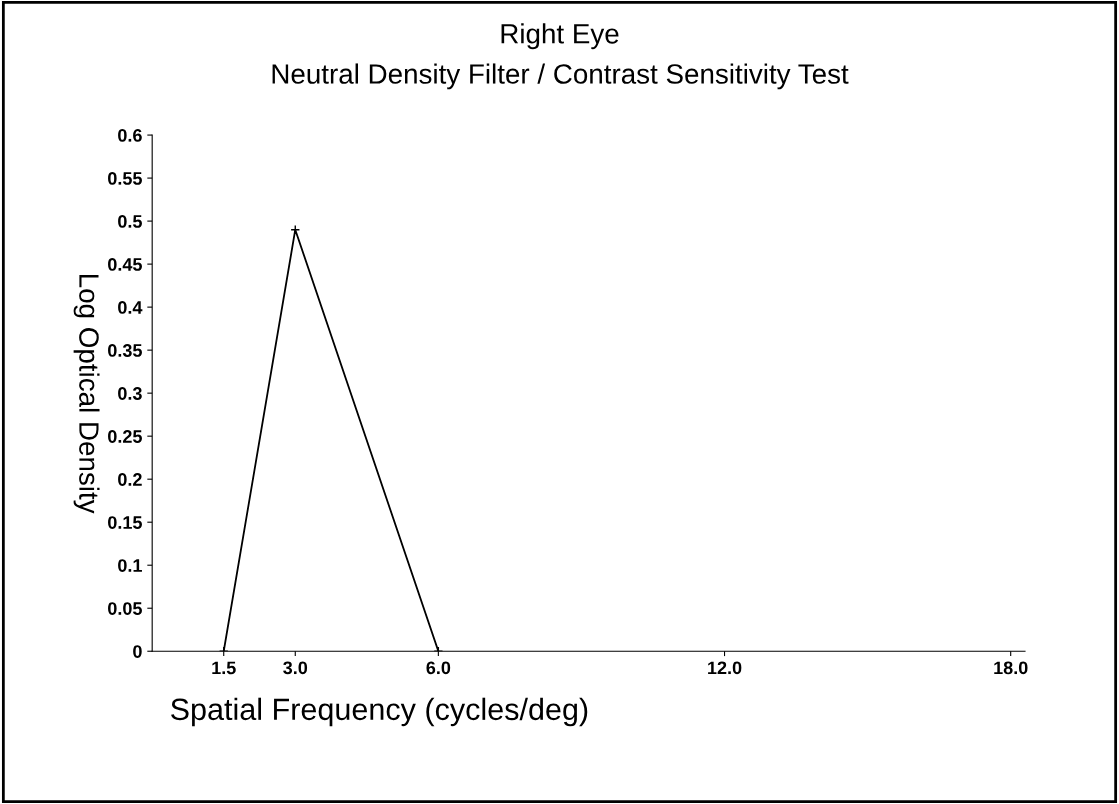  I want to click on y-tick-label: 0.5, so click(130, 221).